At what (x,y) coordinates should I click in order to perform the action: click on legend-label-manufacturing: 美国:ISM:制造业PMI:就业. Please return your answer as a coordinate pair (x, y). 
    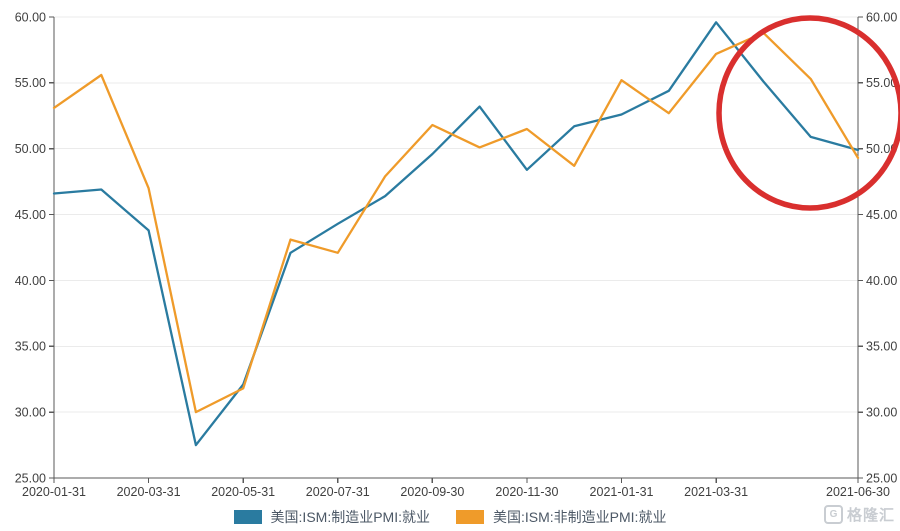
    Looking at the image, I should click on (350, 517).